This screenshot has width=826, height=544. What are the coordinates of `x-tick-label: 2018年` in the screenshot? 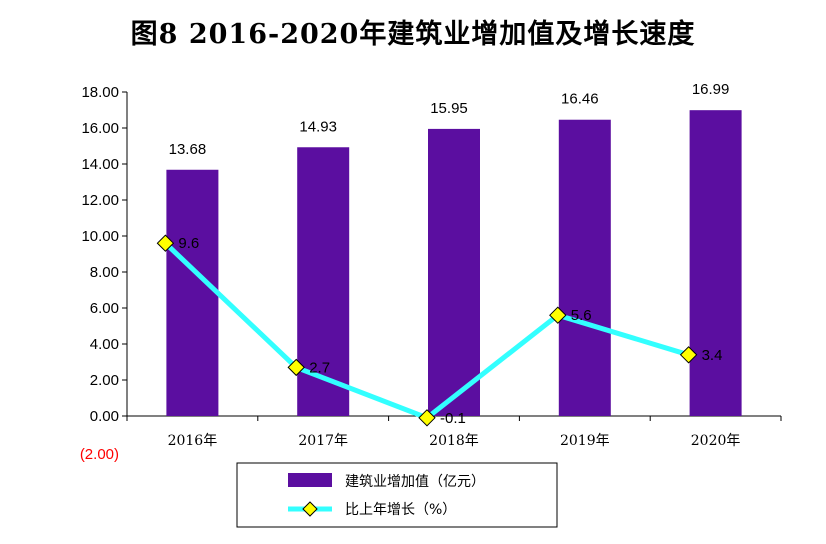 It's located at (454, 441).